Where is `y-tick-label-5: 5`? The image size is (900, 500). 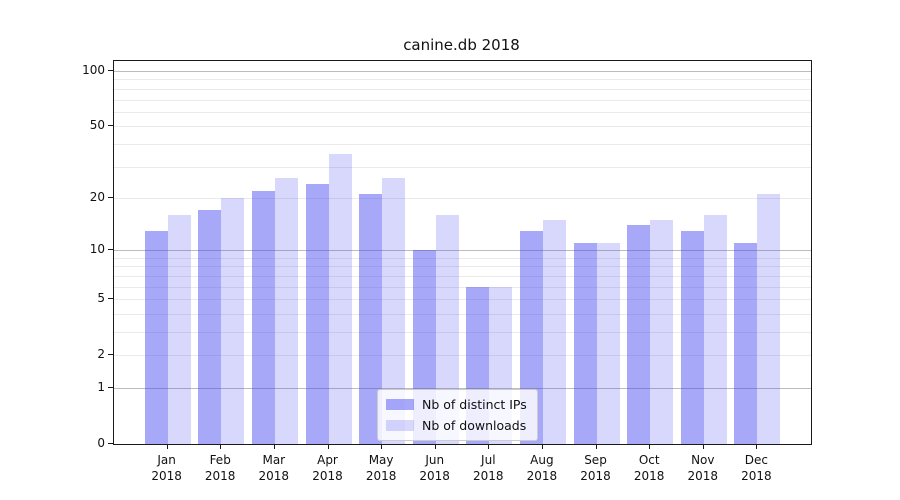
y-tick-label-5: 5 is located at coordinates (101, 298).